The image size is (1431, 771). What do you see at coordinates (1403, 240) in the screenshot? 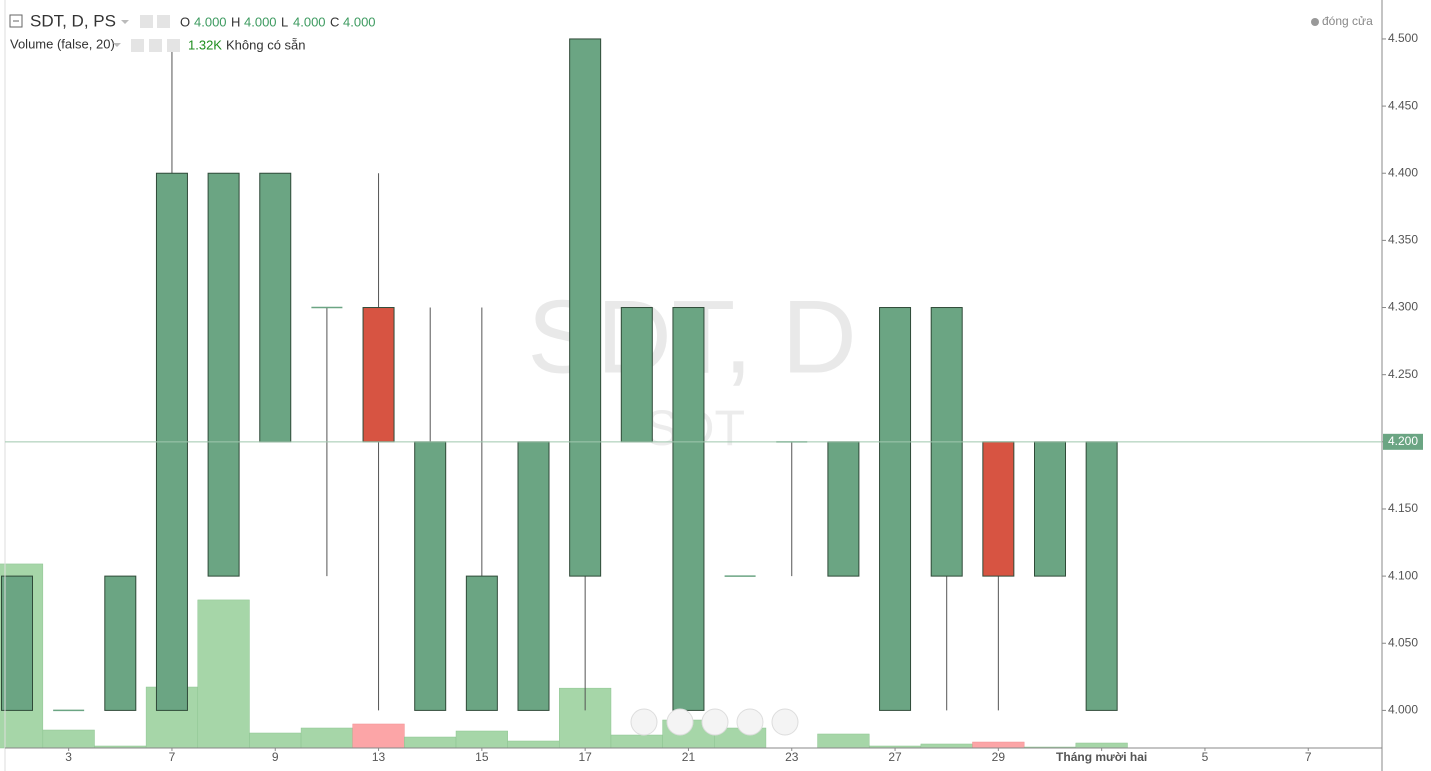
I see `y-tick-label: 4.350` at bounding box center [1403, 240].